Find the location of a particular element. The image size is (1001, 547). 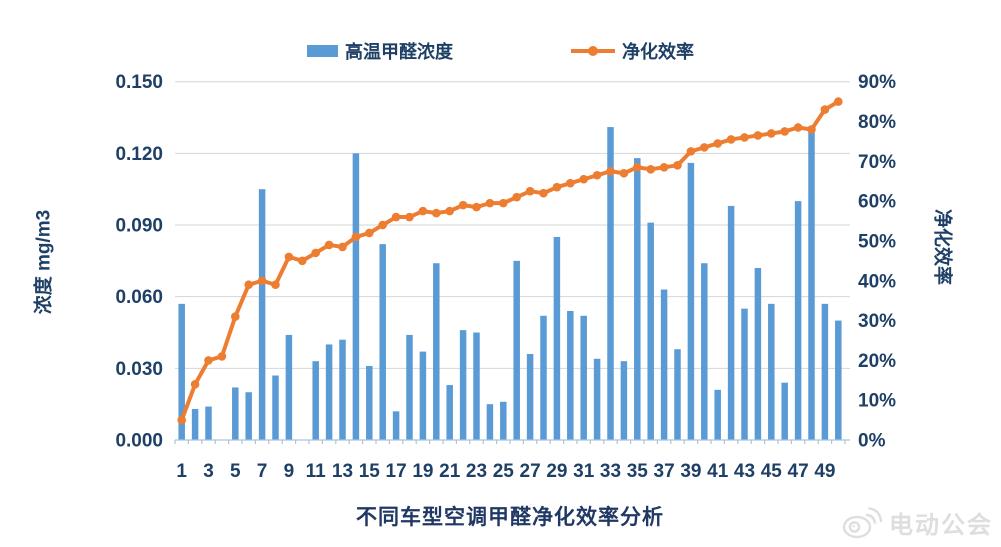

line-swatch-icon is located at coordinates (593, 51).